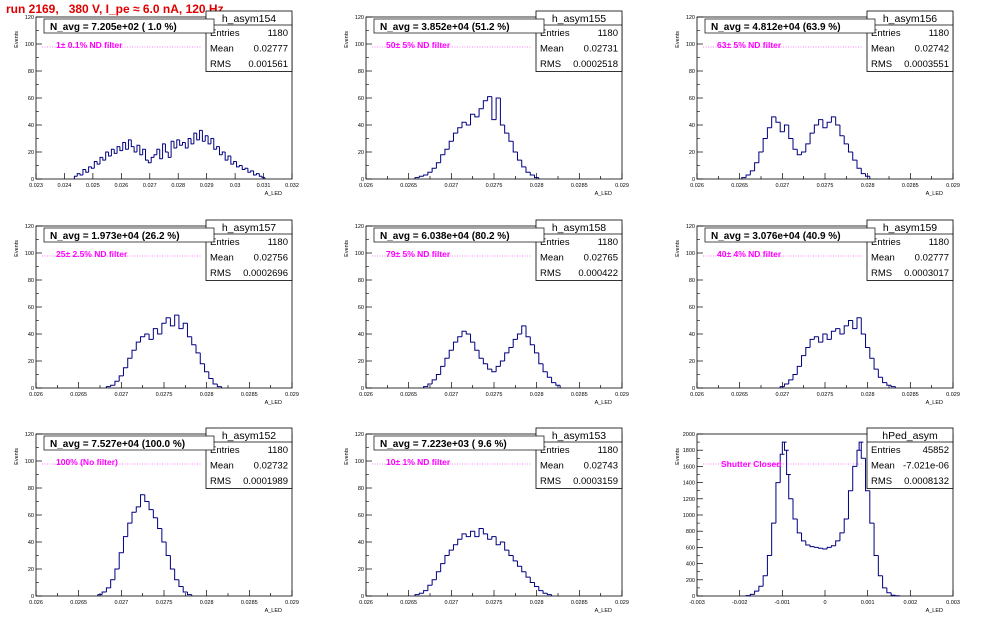 Image resolution: width=996 pixels, height=622 pixels. I want to click on x-tick-label: 0.028, so click(537, 186).